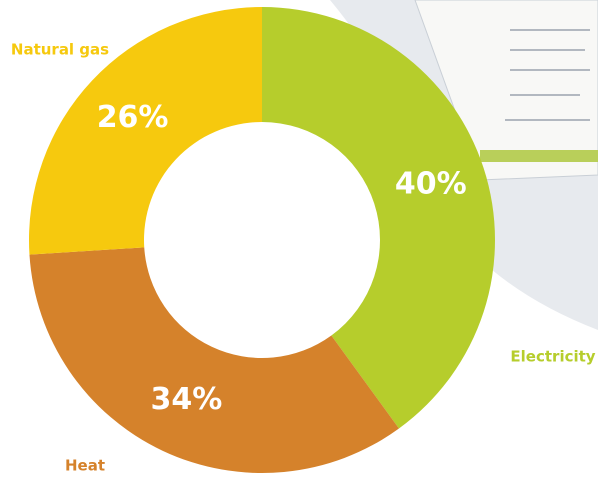 The image size is (598, 477). Describe the element at coordinates (431, 184) in the screenshot. I see `value-label: 40%` at that location.